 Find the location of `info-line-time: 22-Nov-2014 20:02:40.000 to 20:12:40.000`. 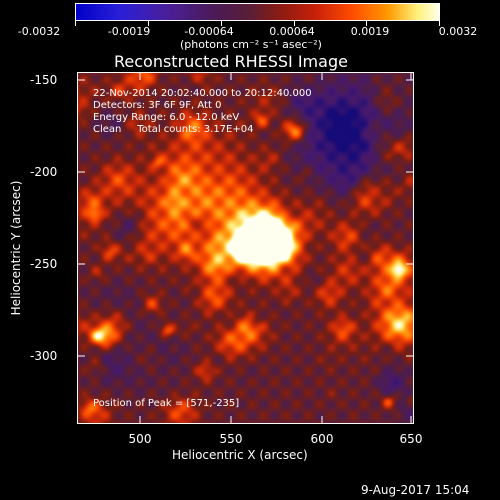

info-line-time: 22-Nov-2014 20:02:40.000 to 20:12:40.000 is located at coordinates (202, 93).